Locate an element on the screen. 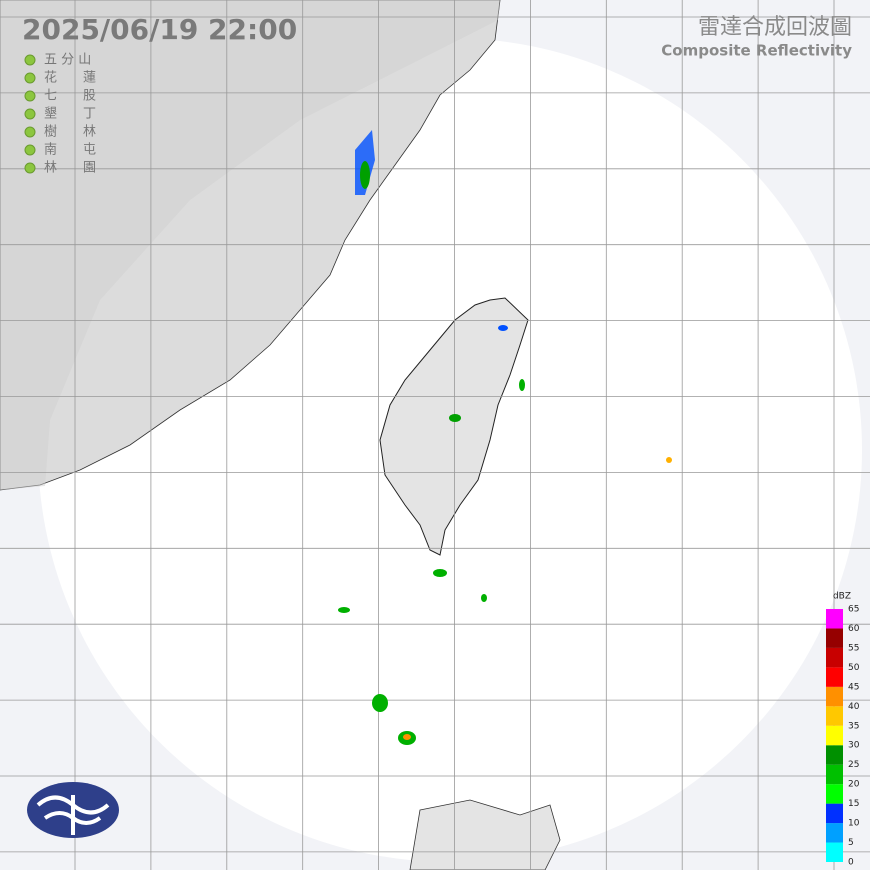 The width and height of the screenshot is (870, 874). station-name: 墾 丁 is located at coordinates (70, 114).